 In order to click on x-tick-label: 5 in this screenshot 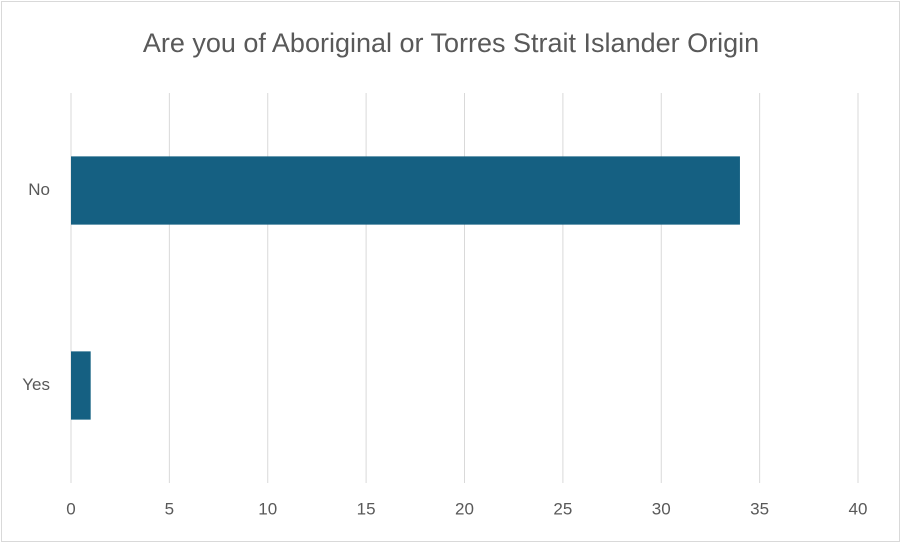, I will do `click(169, 508)`.